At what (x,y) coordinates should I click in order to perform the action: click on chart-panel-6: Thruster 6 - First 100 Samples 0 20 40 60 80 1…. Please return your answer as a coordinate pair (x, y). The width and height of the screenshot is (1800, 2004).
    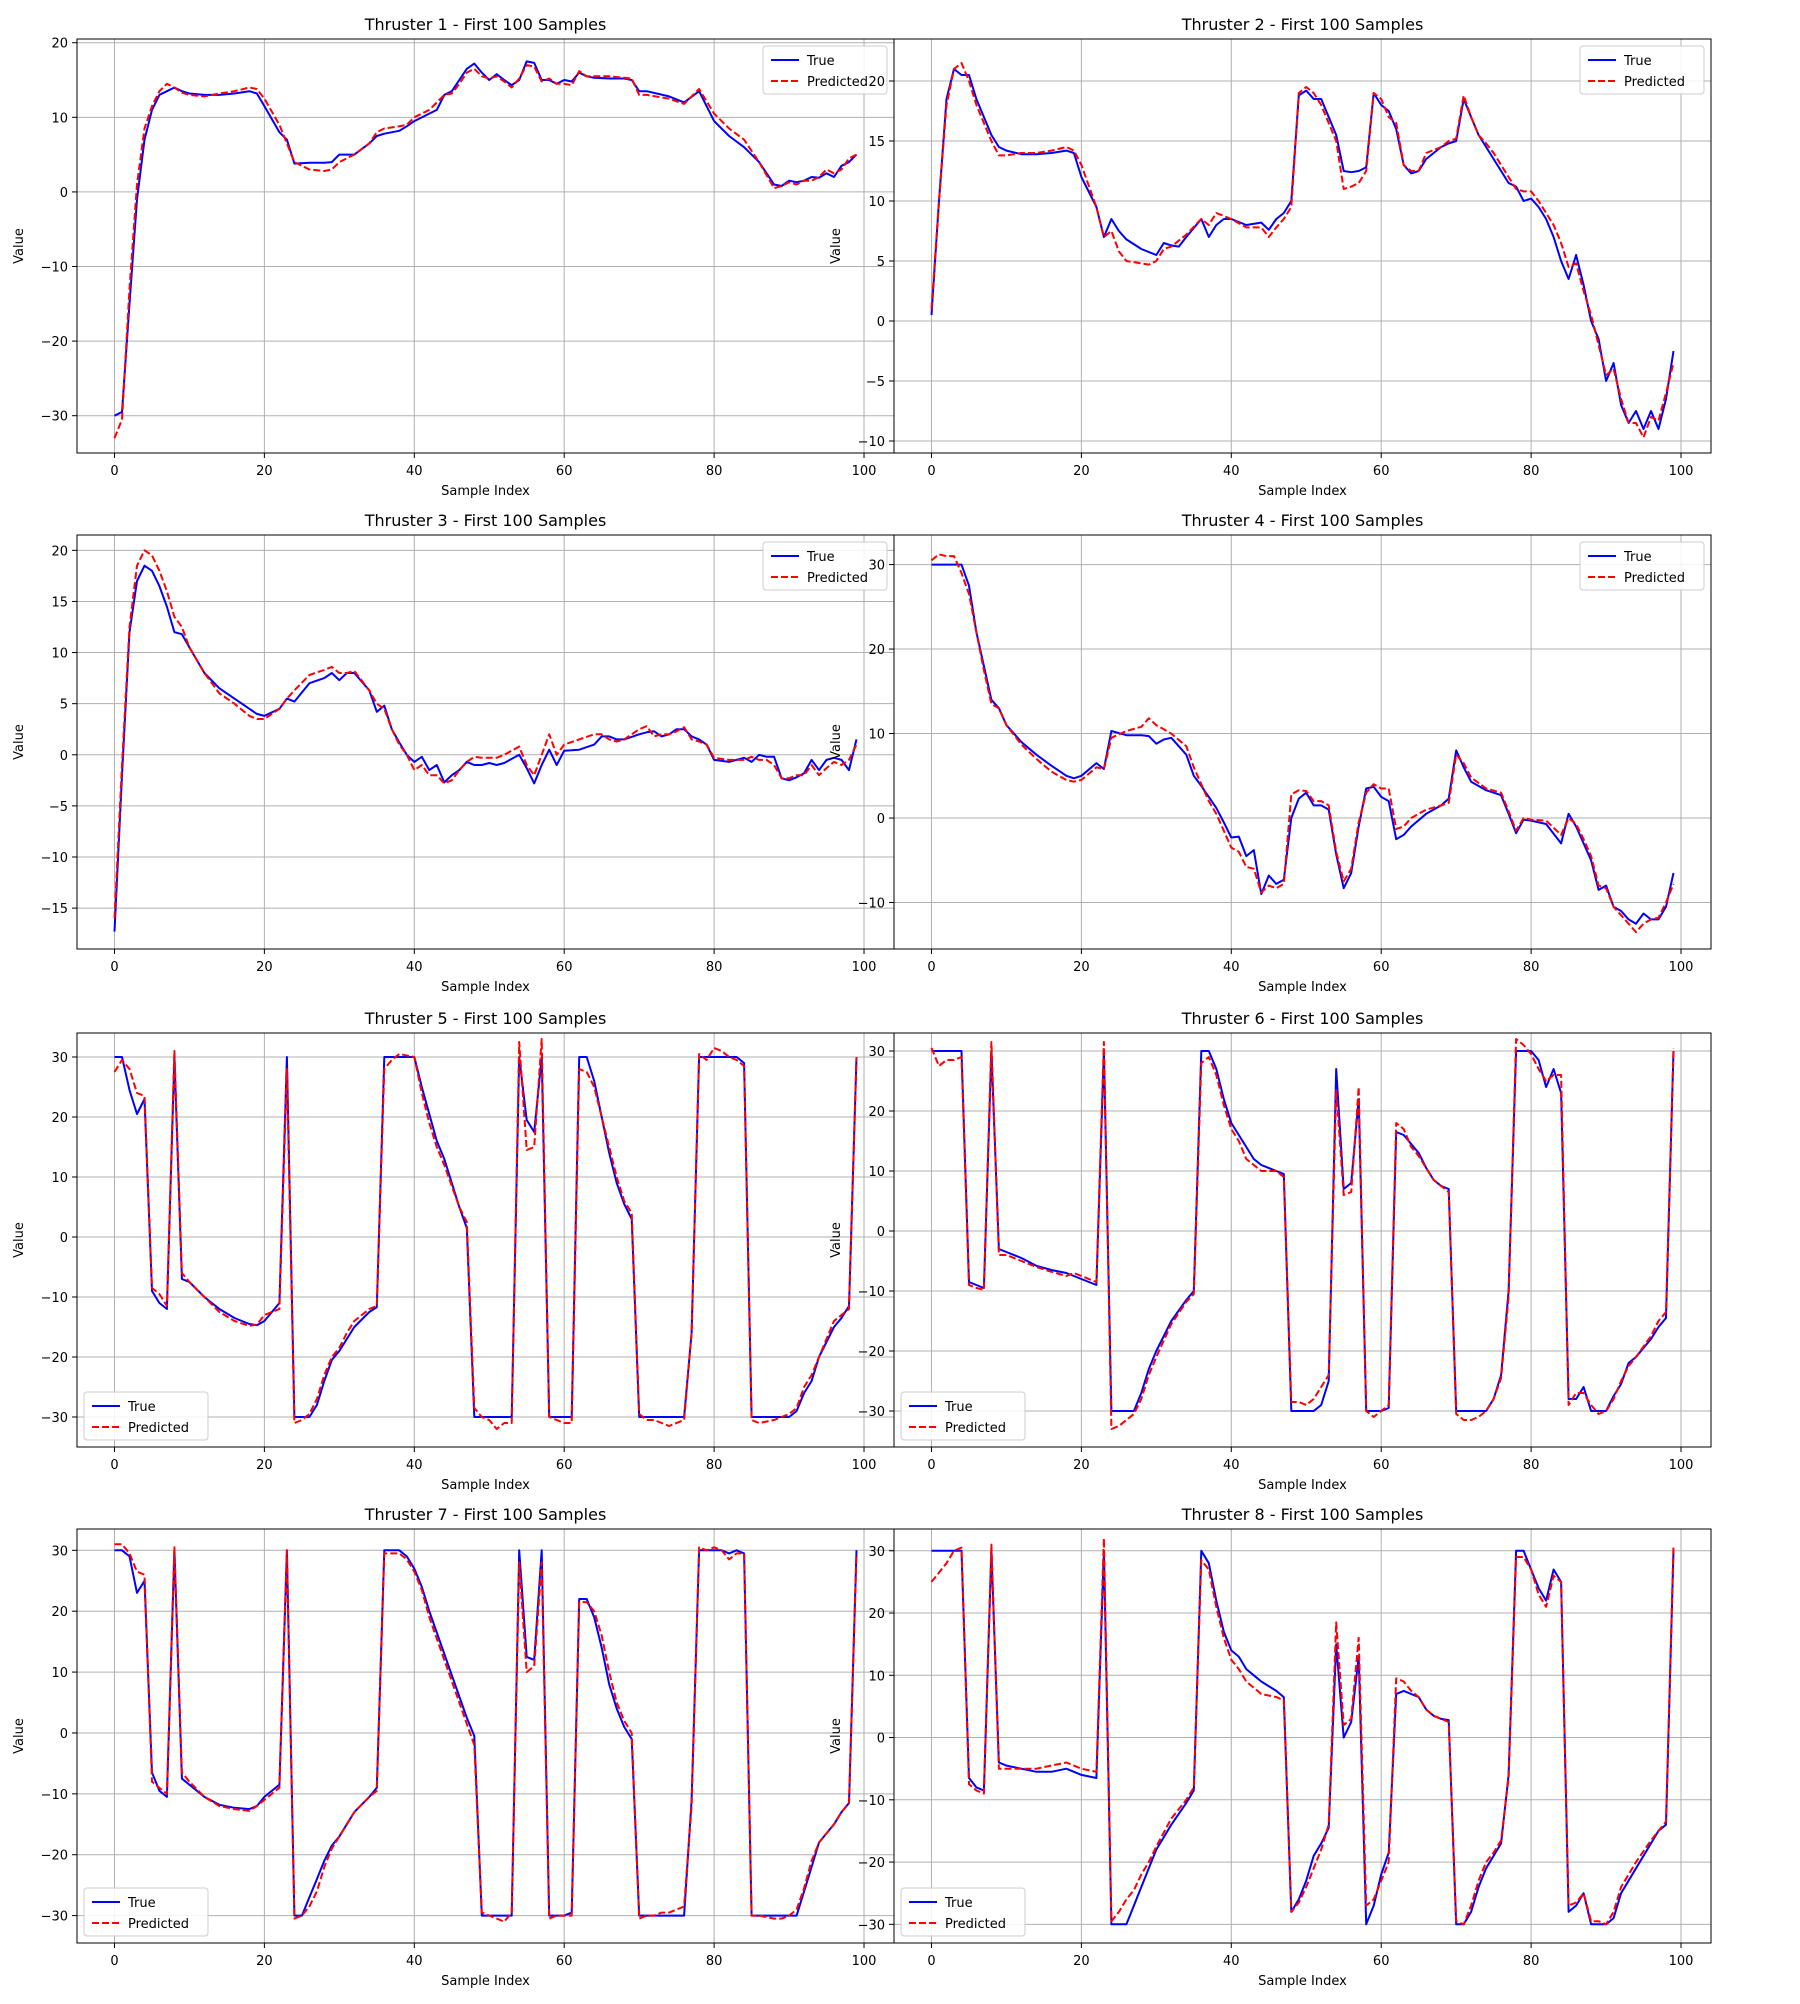
    Looking at the image, I should click on (1270, 1251).